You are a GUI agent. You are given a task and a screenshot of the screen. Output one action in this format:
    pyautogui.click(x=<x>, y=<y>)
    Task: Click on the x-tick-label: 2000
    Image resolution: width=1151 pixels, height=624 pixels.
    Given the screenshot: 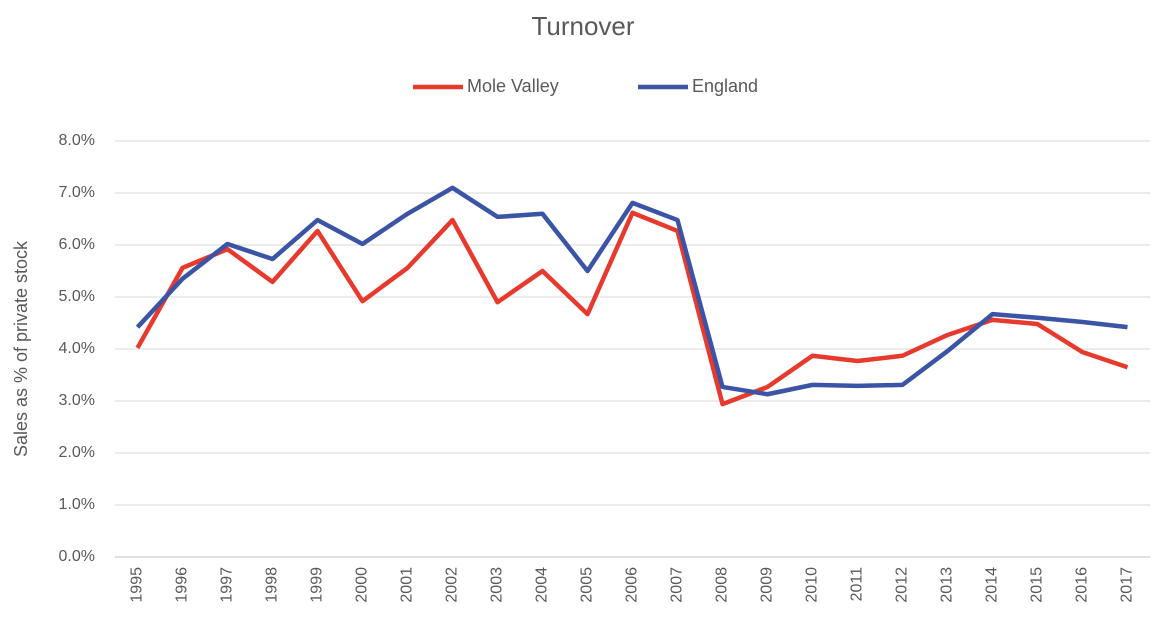 What is the action you would take?
    pyautogui.click(x=362, y=585)
    